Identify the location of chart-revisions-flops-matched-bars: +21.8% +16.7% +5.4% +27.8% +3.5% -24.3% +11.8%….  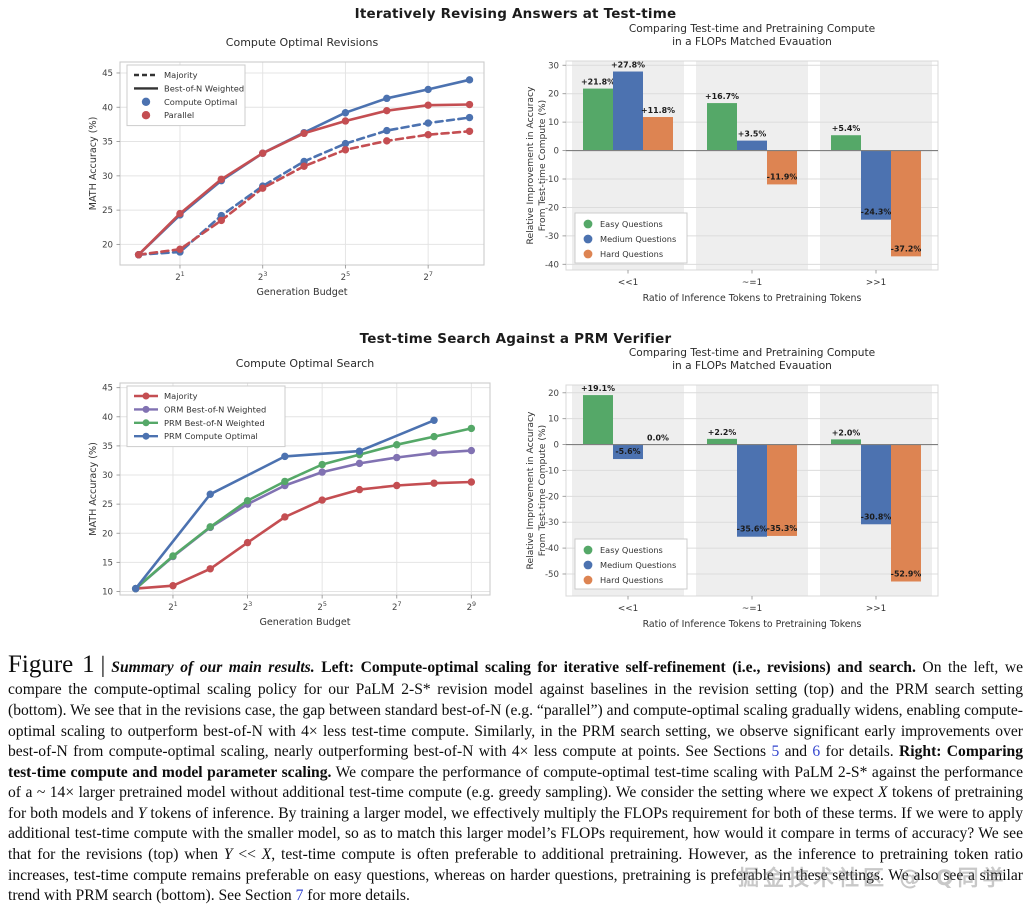
(735, 171).